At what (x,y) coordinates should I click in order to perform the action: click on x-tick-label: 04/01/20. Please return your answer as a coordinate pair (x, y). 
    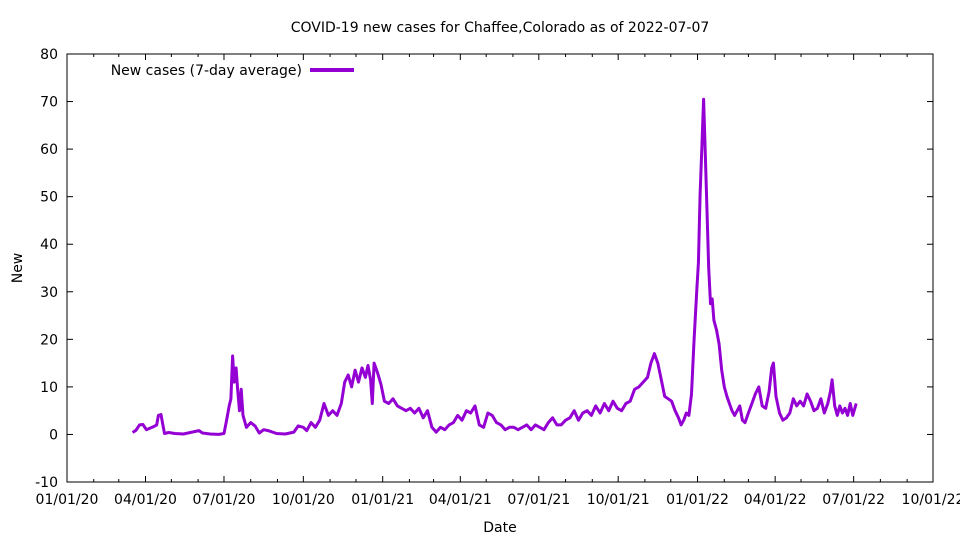
    Looking at the image, I should click on (145, 500).